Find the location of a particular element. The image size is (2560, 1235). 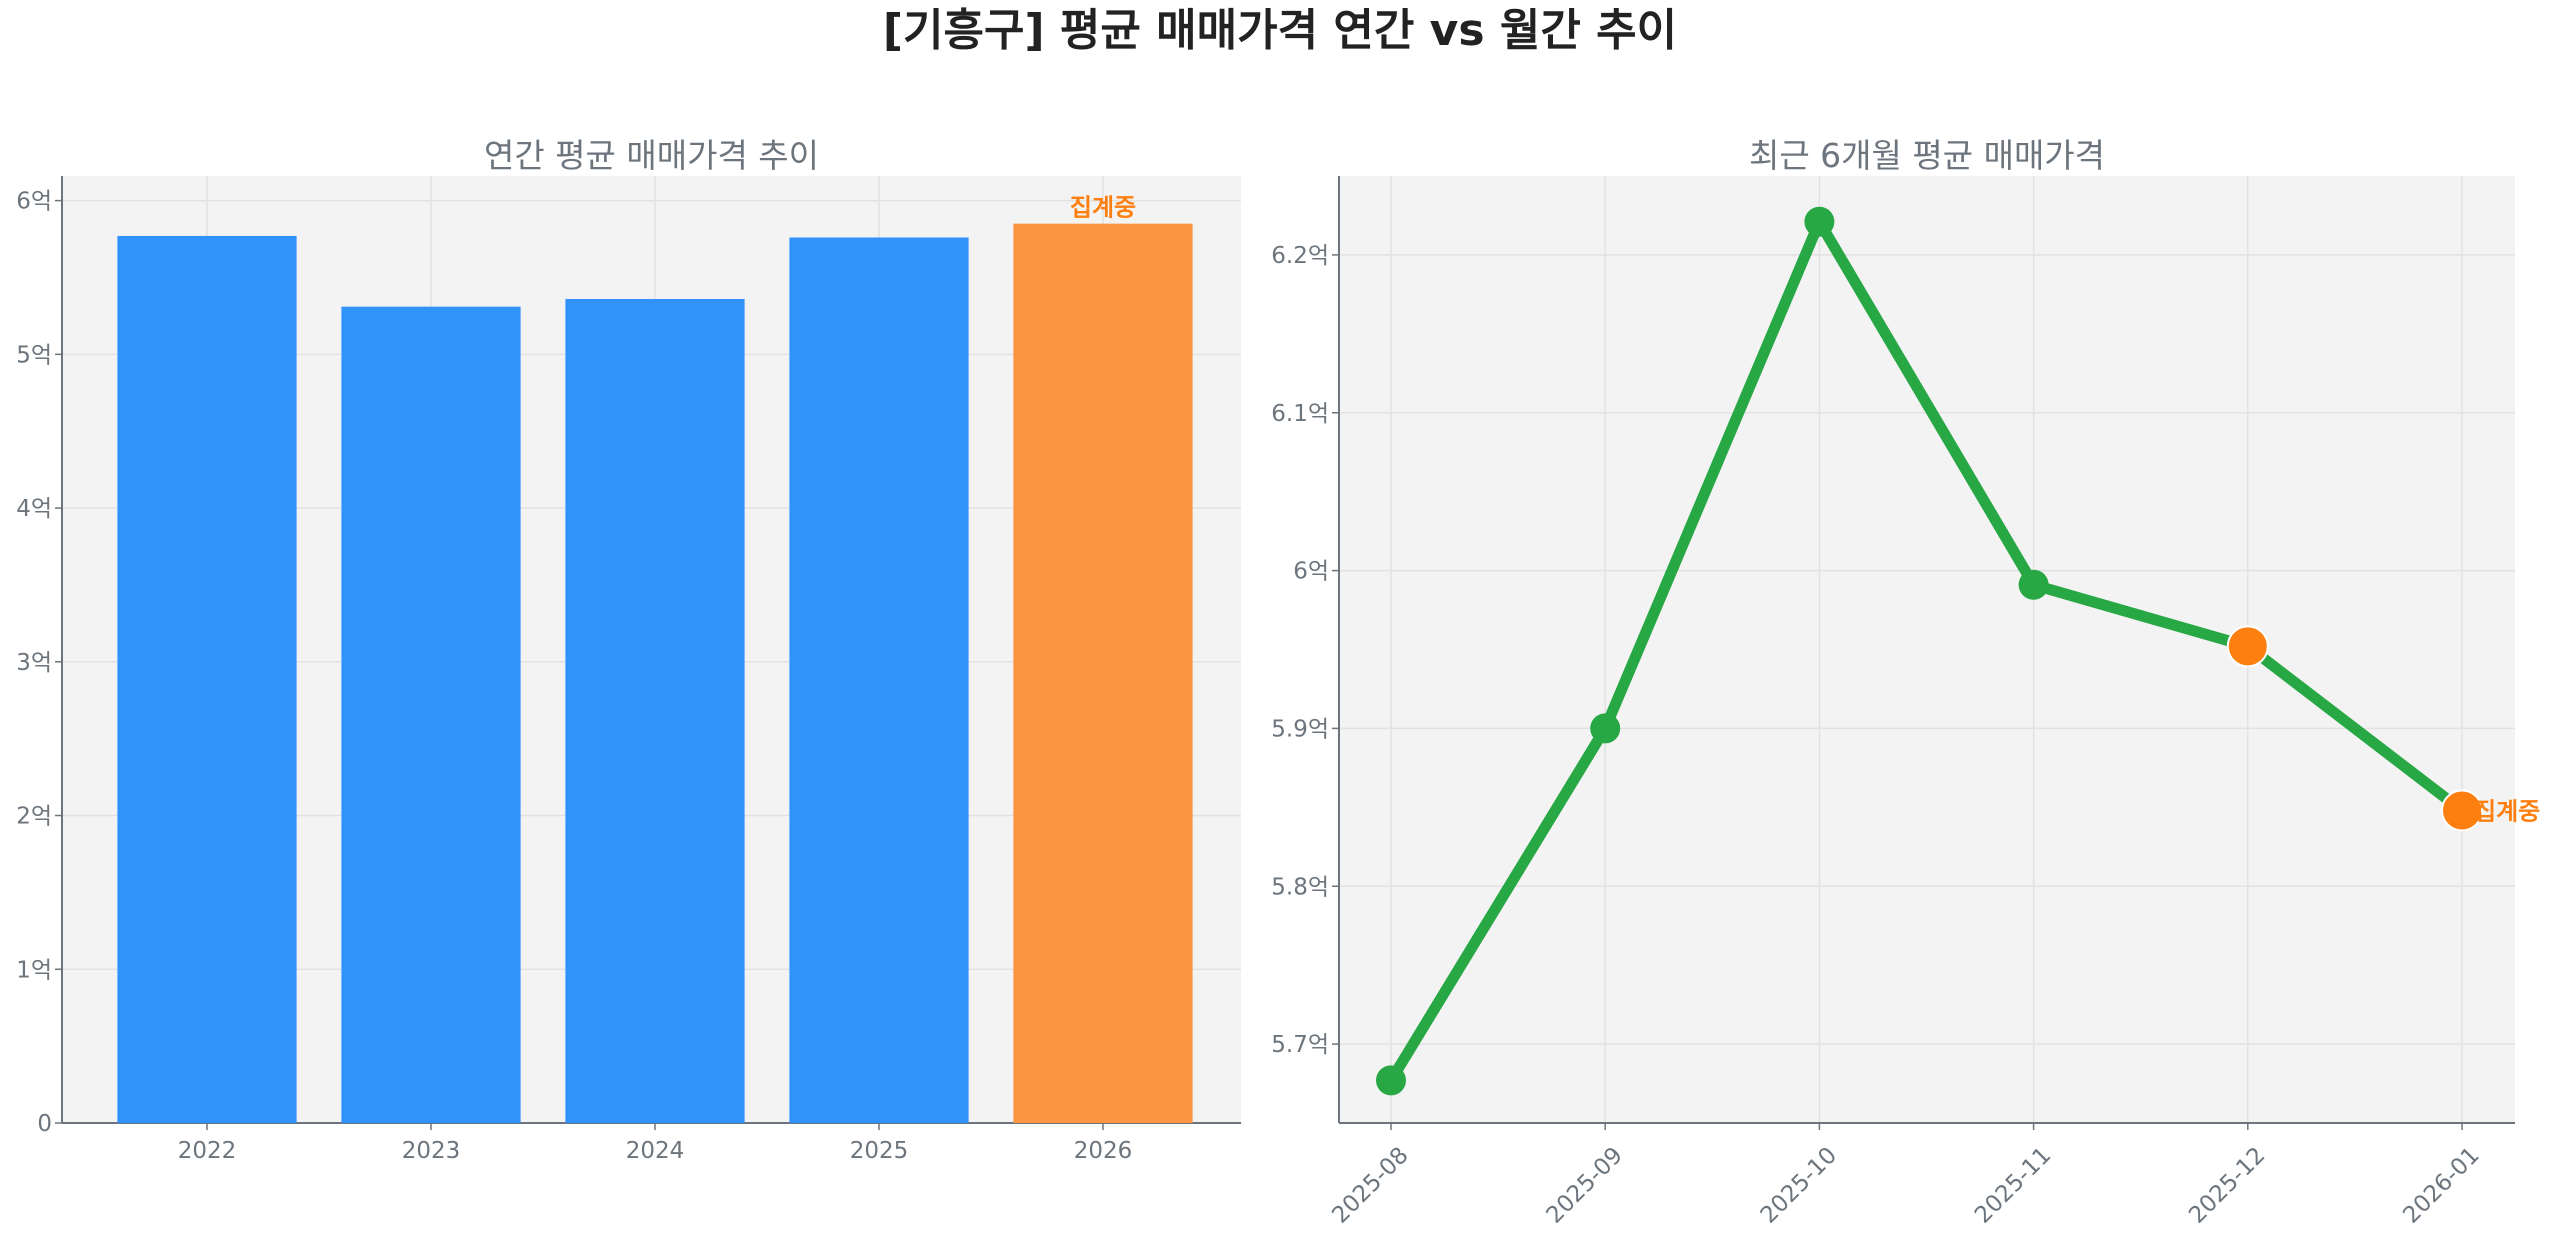

x-tick-label: 2023 is located at coordinates (431, 1151).